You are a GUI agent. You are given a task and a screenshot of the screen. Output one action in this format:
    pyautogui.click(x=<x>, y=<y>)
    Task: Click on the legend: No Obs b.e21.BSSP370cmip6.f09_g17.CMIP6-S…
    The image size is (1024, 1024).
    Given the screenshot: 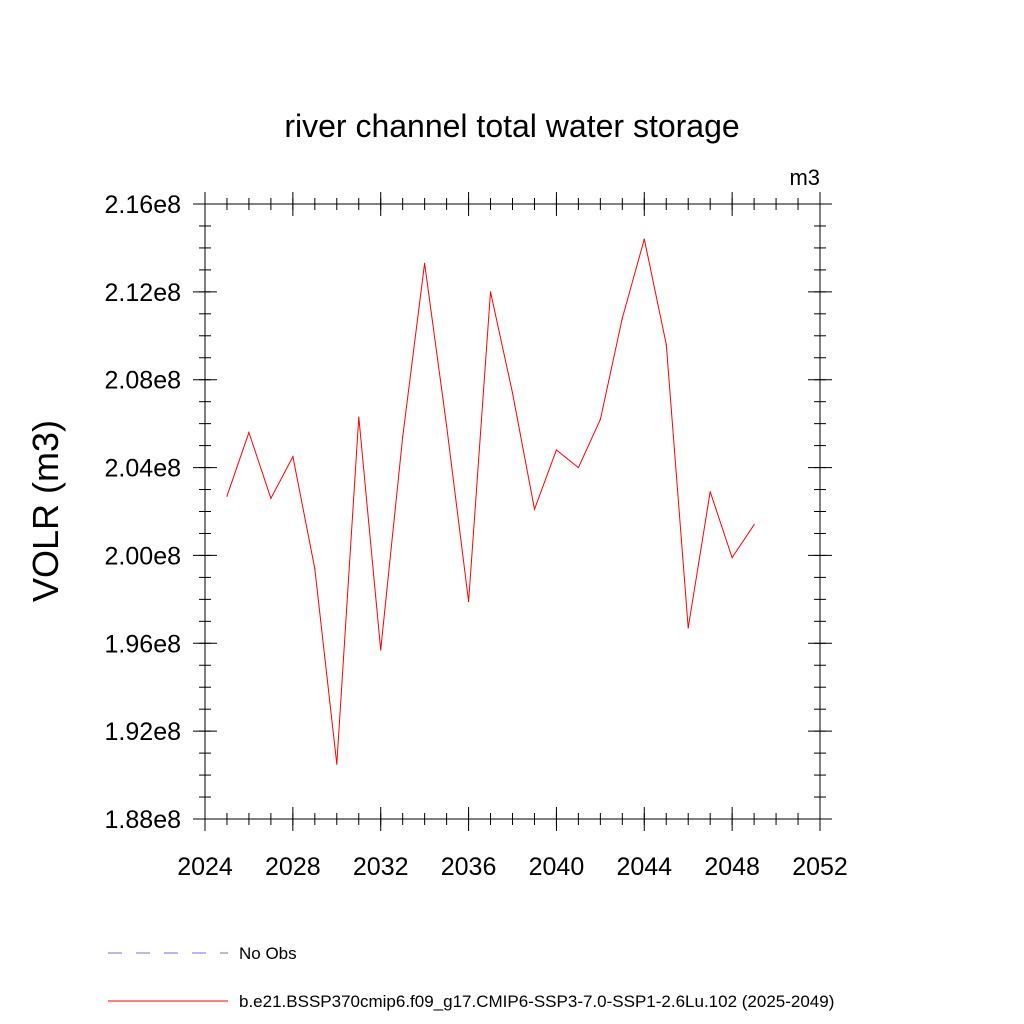 What is the action you would take?
    pyautogui.click(x=471, y=977)
    